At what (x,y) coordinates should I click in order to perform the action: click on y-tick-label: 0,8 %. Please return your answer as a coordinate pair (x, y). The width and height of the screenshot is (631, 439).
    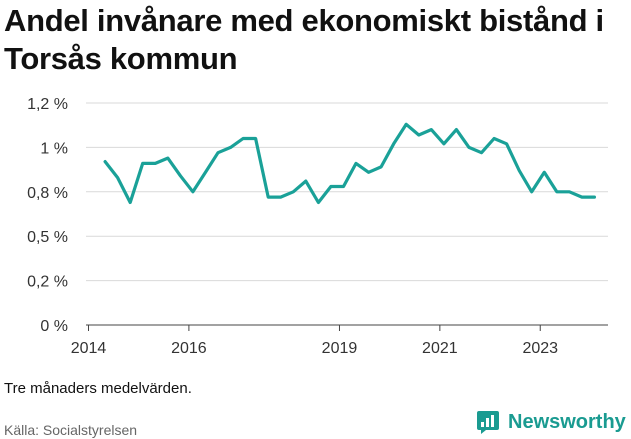
    Looking at the image, I should click on (47, 193).